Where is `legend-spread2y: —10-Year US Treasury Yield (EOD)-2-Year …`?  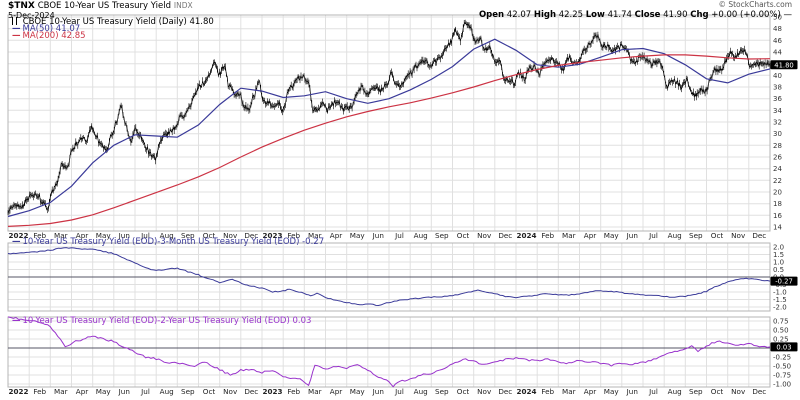
legend-spread2y: —10-Year US Treasury Yield (EOD)-2-Year … is located at coordinates (161, 321).